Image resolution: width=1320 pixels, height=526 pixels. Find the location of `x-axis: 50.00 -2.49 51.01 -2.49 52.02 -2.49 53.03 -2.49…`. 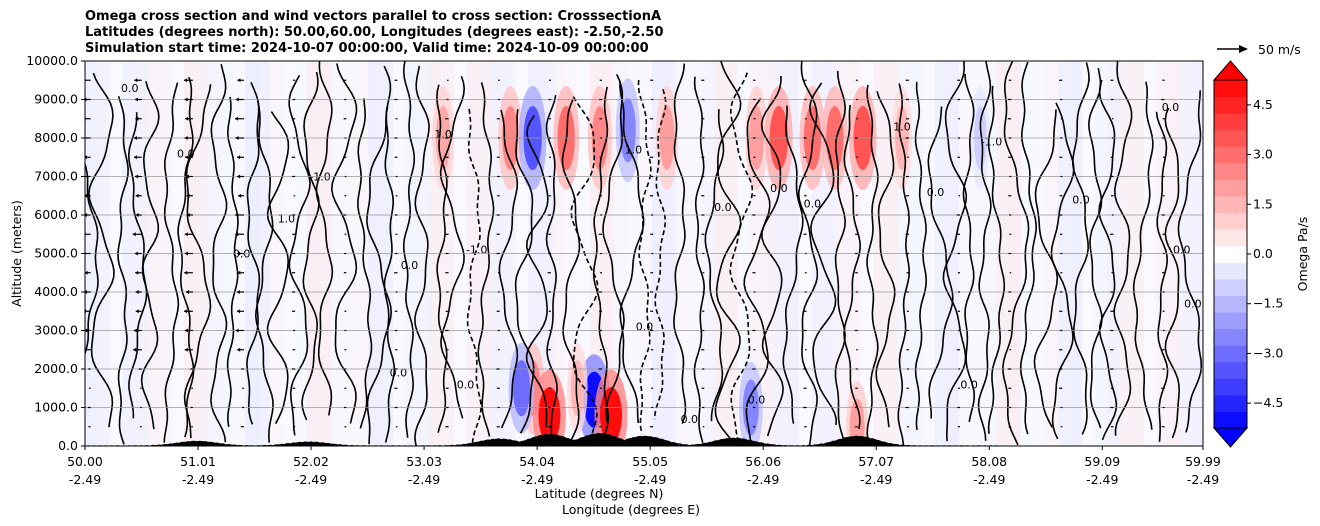

x-axis: 50.00 -2.49 51.01 -2.49 52.02 -2.49 53.03 -2.49… is located at coordinates (644, 481).